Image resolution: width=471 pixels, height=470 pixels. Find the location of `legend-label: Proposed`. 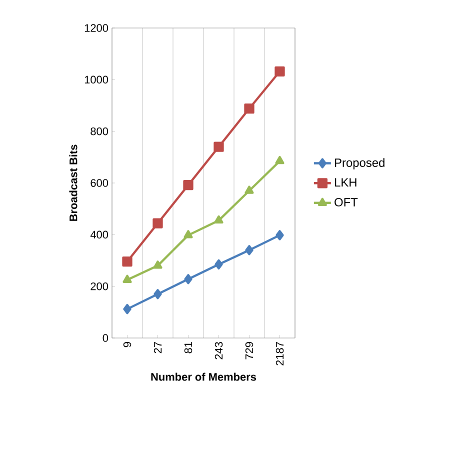

legend-label: Proposed is located at coordinates (359, 164).